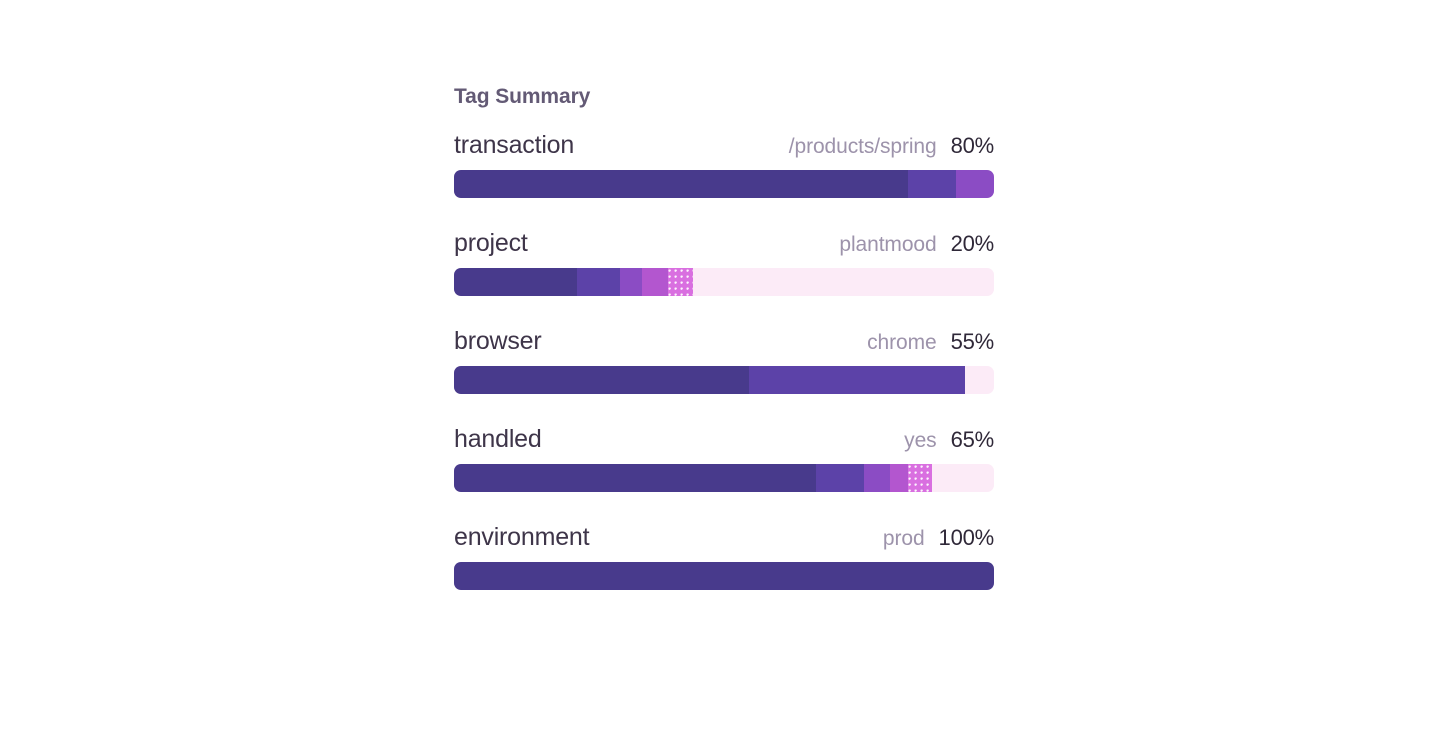 This screenshot has width=1450, height=752. What do you see at coordinates (724, 537) in the screenshot?
I see `tag-row-header: environment prod 100%` at bounding box center [724, 537].